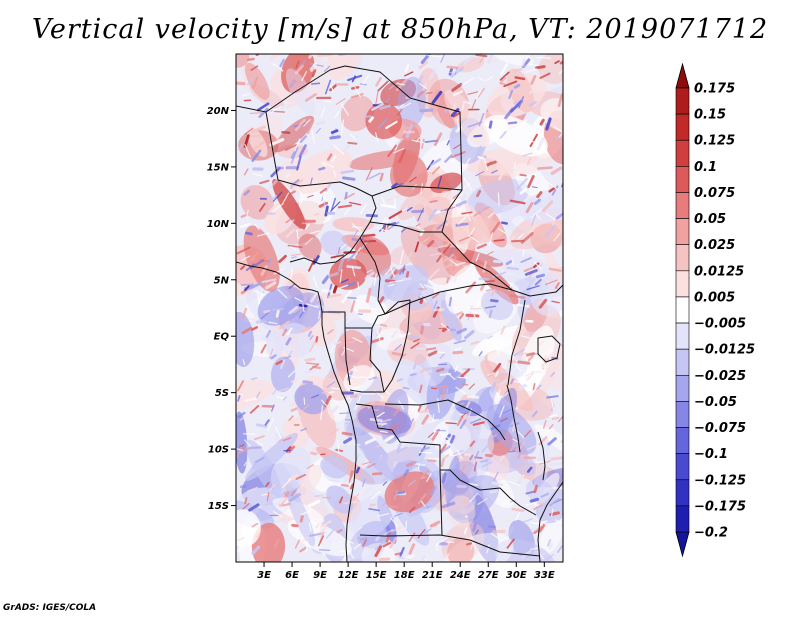 The height and width of the screenshot is (618, 800). What do you see at coordinates (682, 75) in the screenshot?
I see `colorbar-top-arrow` at bounding box center [682, 75].